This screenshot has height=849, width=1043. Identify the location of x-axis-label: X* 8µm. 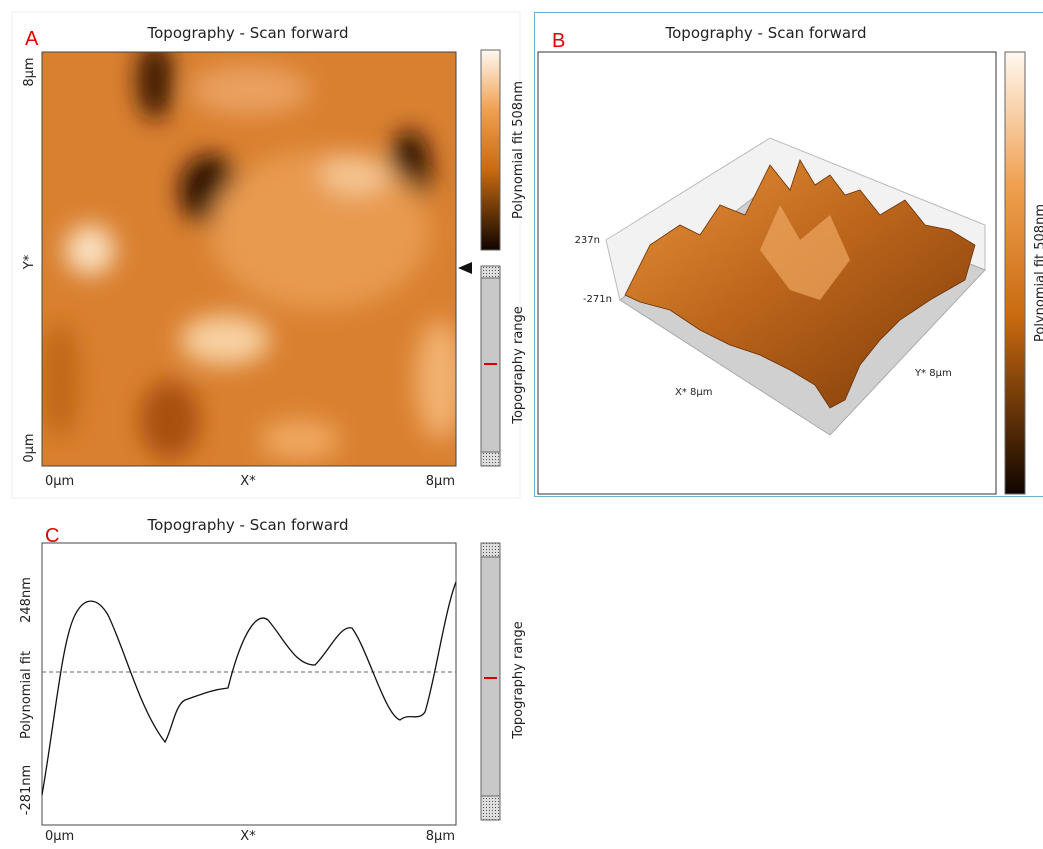
(694, 392).